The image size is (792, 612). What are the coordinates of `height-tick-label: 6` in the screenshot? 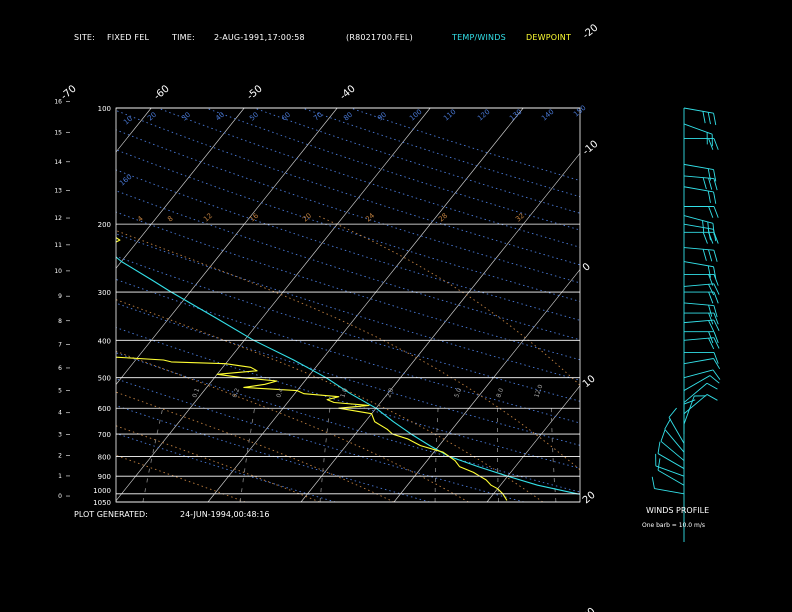 It's located at (60, 368).